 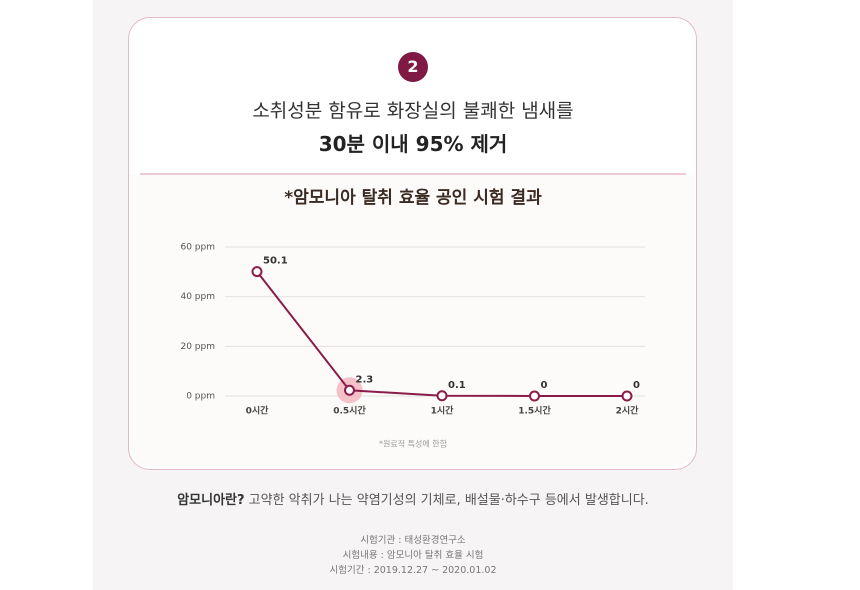 What do you see at coordinates (197, 297) in the screenshot?
I see `y-tick-label: 40 ppm` at bounding box center [197, 297].